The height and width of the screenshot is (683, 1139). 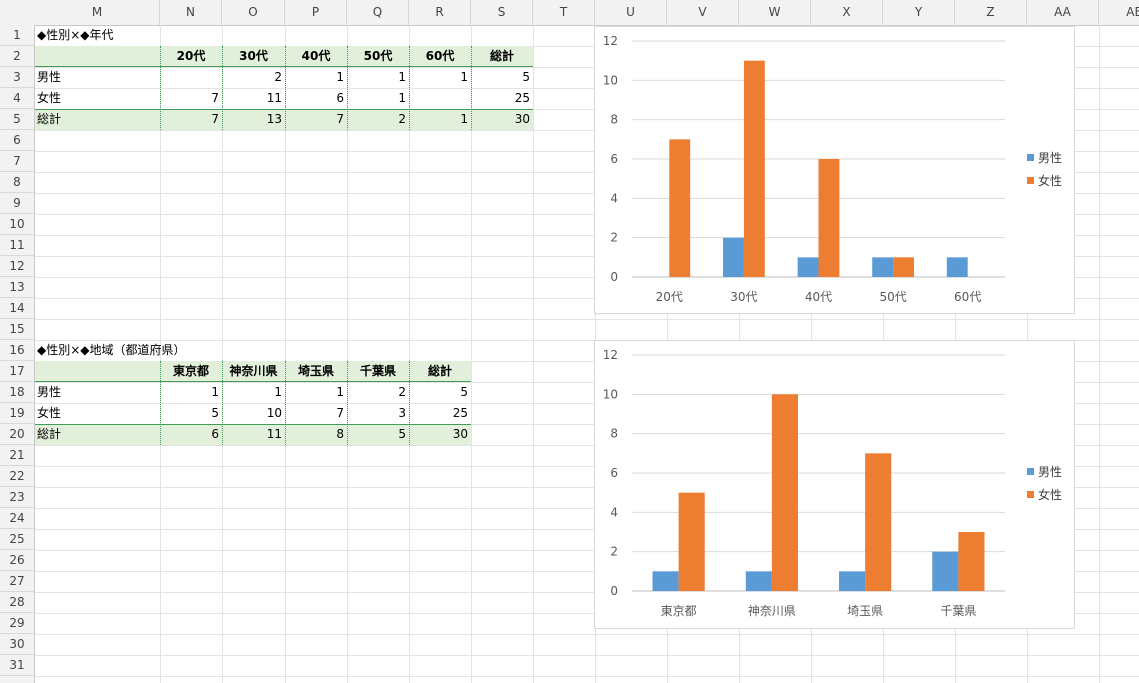 What do you see at coordinates (377, 371) in the screenshot?
I see `region-table-column-header: 千葉県` at bounding box center [377, 371].